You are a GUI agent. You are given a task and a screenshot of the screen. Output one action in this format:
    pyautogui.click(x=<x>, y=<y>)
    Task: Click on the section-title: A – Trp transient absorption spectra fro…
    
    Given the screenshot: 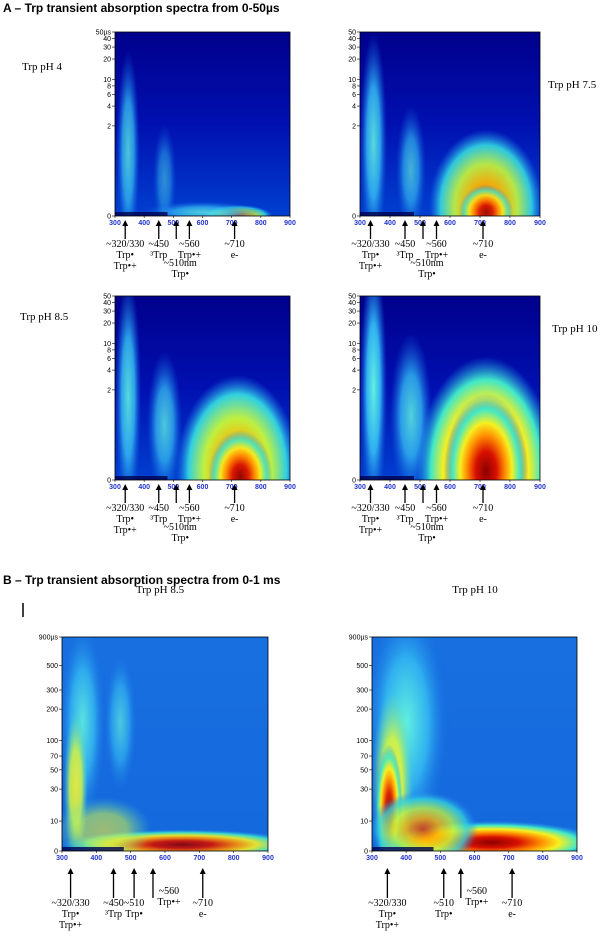 What is the action you would take?
    pyautogui.click(x=141, y=8)
    